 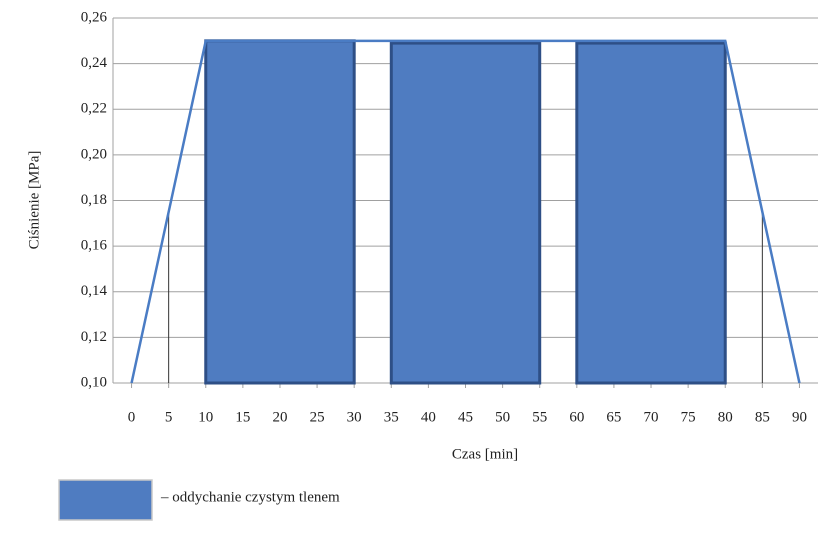 What do you see at coordinates (354, 417) in the screenshot?
I see `x-tick-label: 30` at bounding box center [354, 417].